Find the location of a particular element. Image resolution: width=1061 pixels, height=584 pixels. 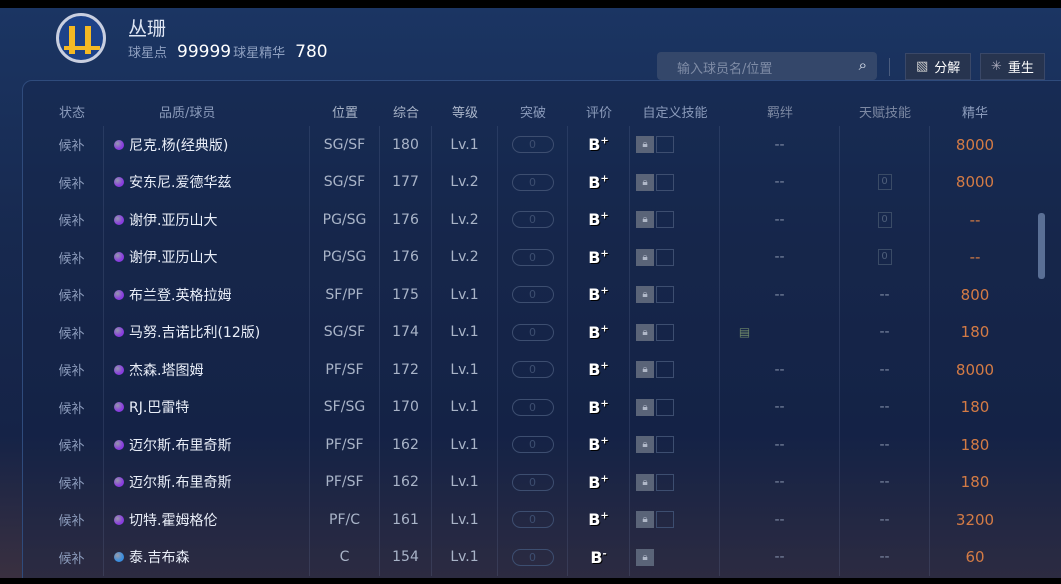

table-row: 候补 泰.吉布森 C 154 Lv.1 0 B- 🔒︎ -- -- 60 is located at coordinates (530, 557).